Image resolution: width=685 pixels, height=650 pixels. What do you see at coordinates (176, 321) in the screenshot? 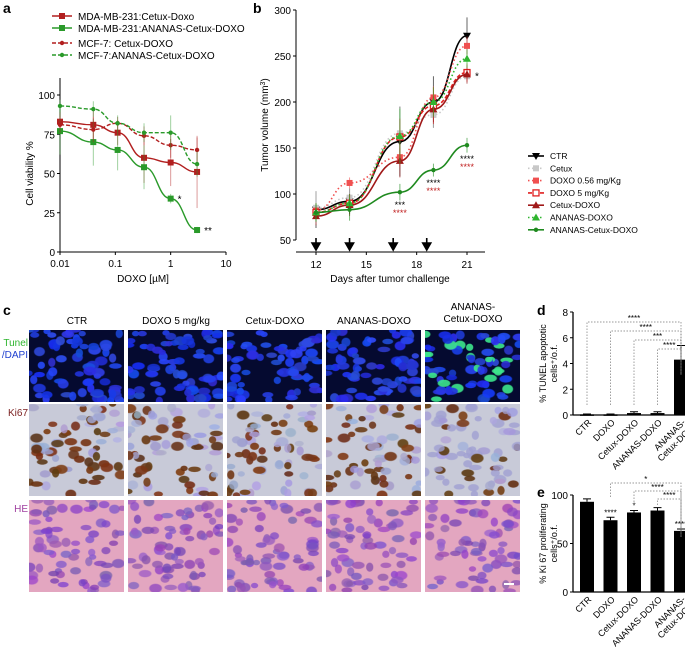
I see `column-label: DOXO 5 mg/kg` at bounding box center [176, 321].